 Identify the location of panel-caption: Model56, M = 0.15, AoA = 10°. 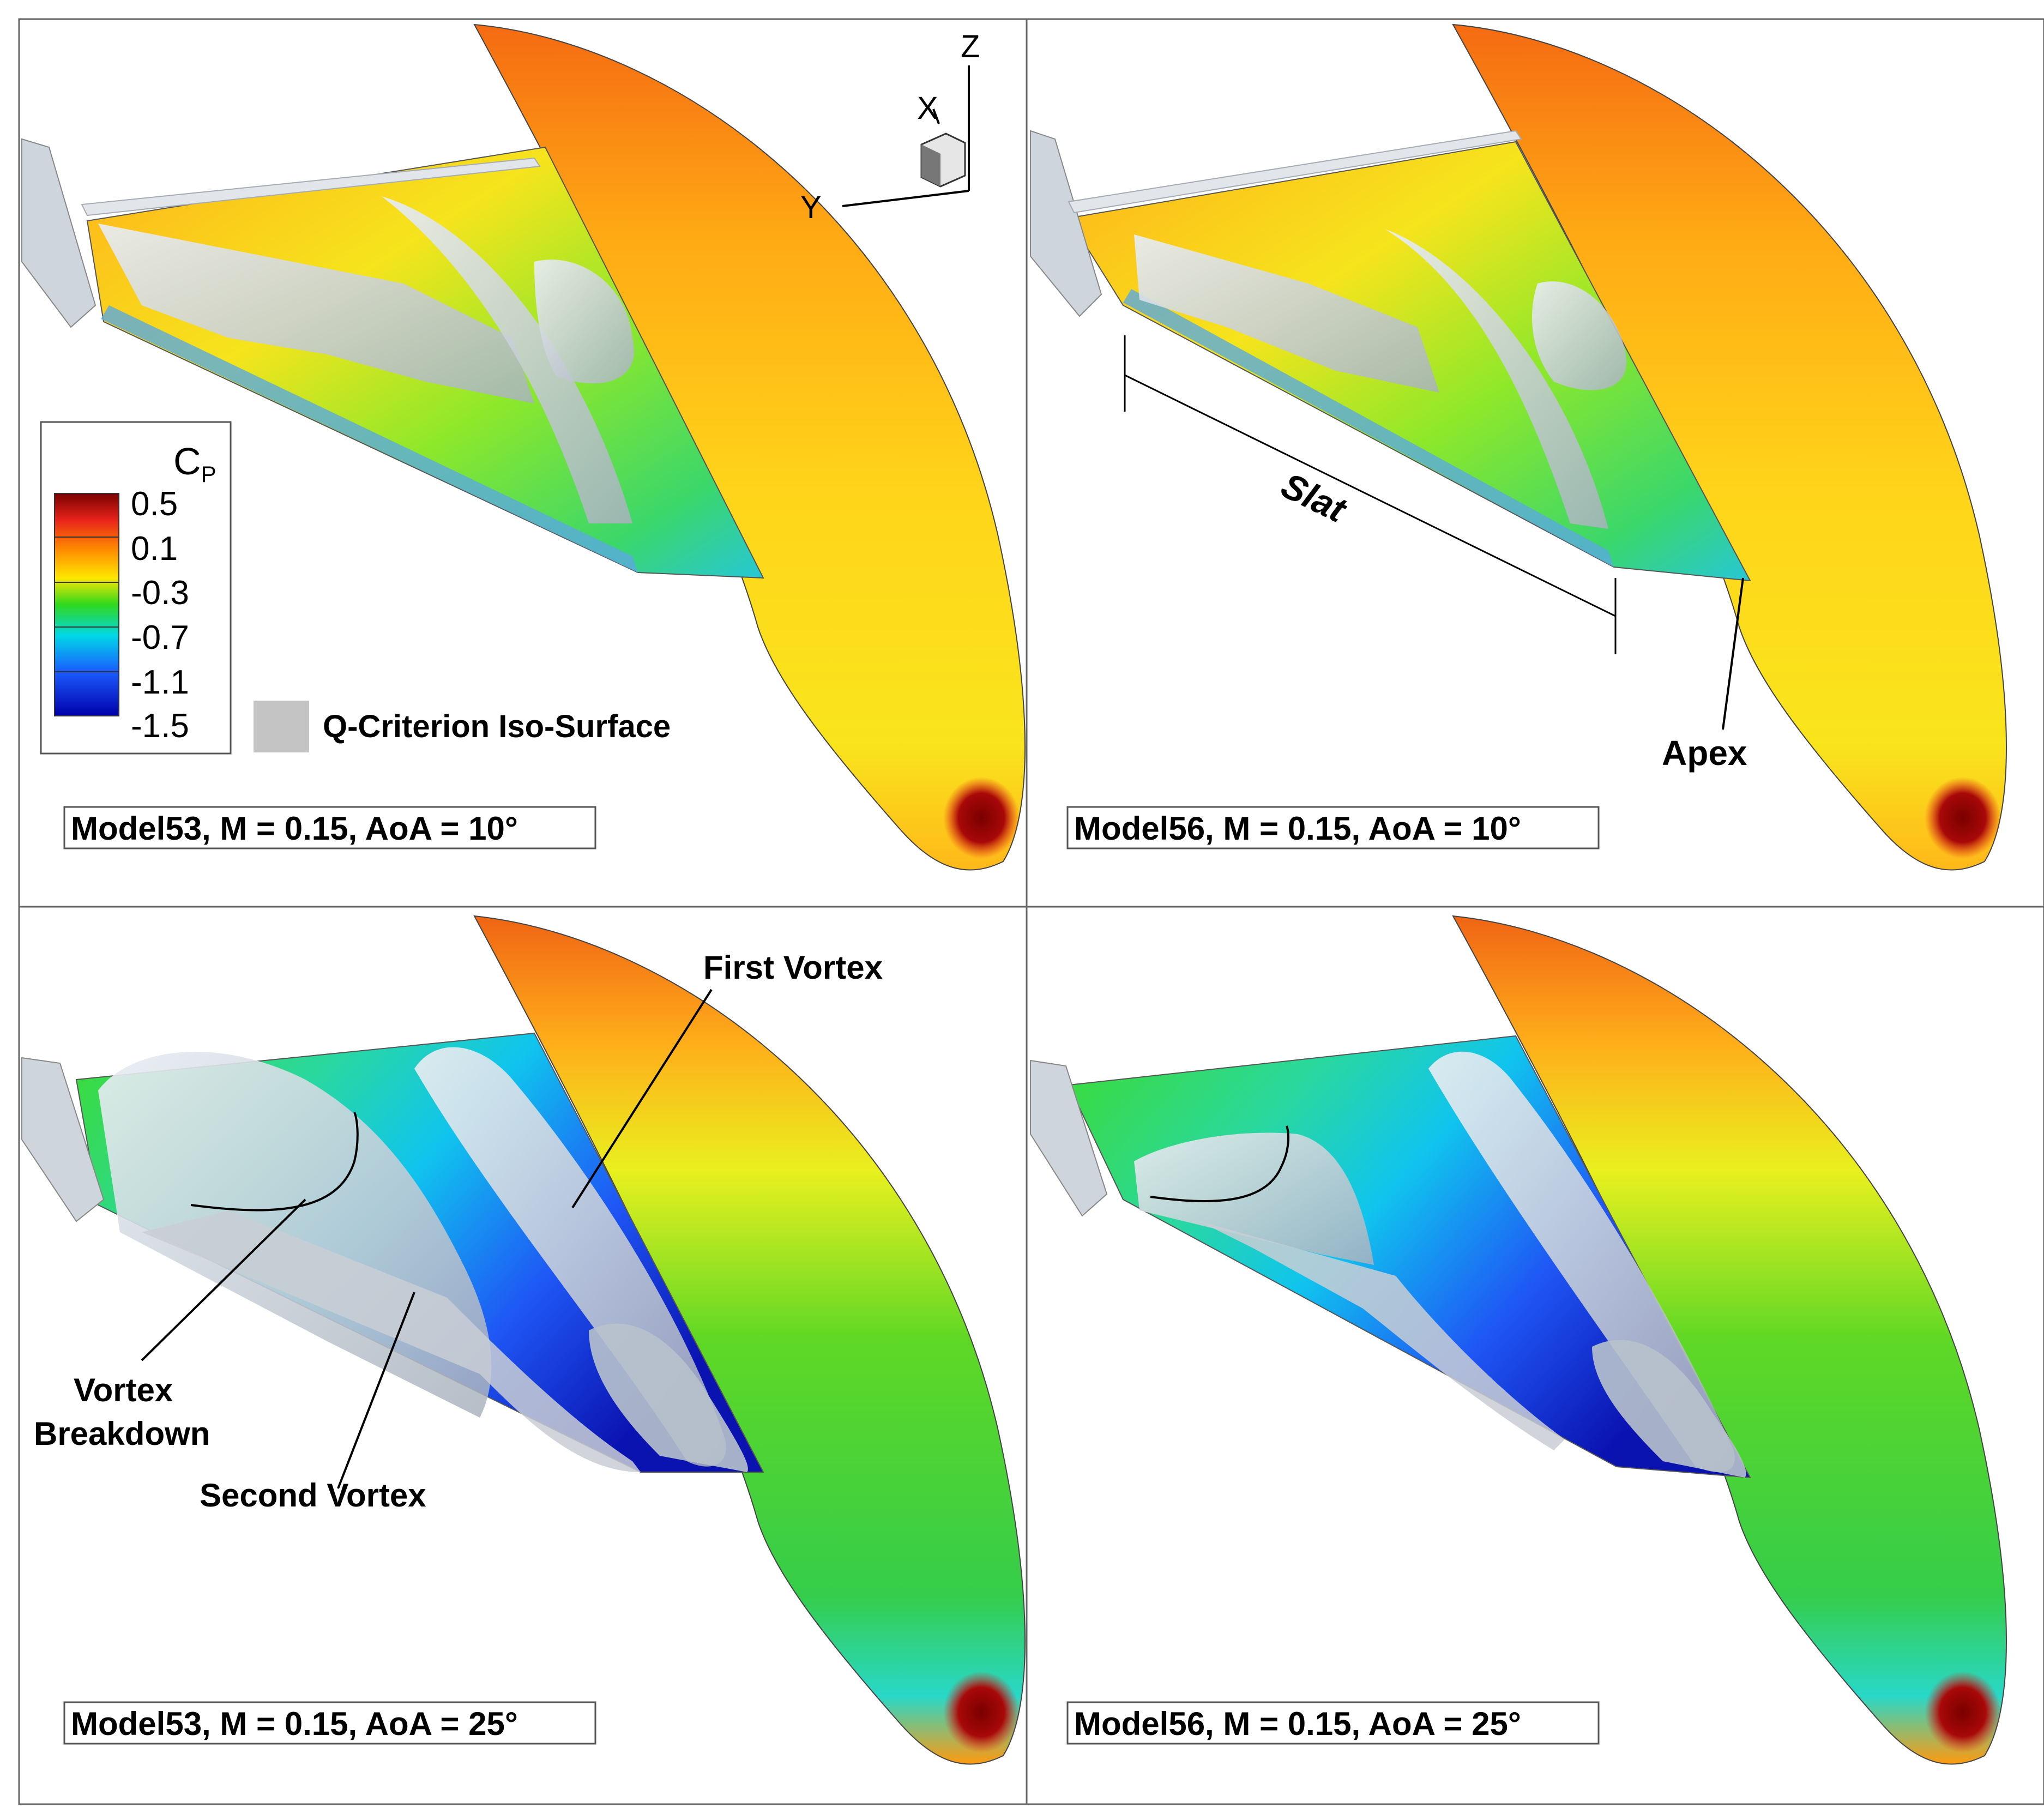
(1297, 828).